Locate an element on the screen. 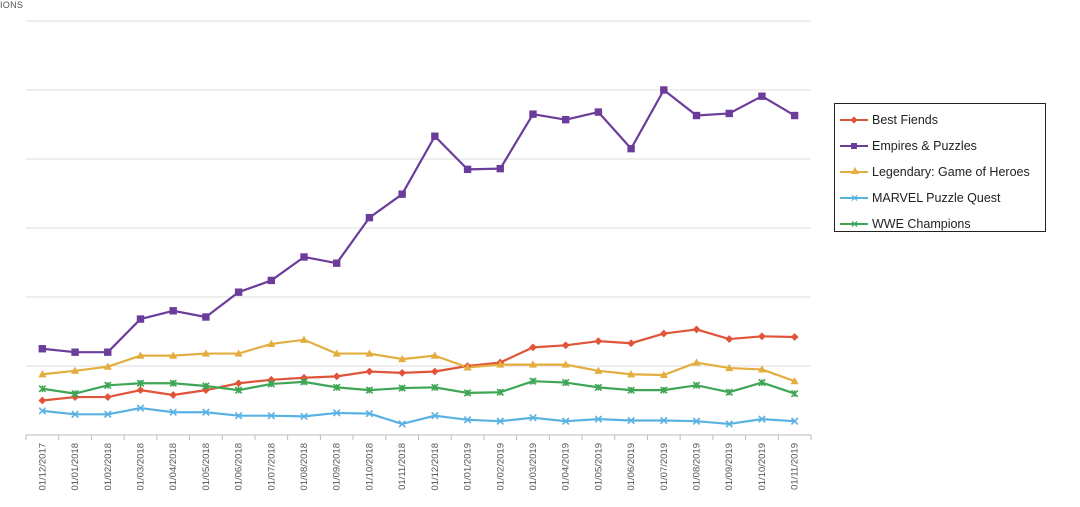 The height and width of the screenshot is (507, 1080). x-tick-label: 01/06/2019 is located at coordinates (631, 467).